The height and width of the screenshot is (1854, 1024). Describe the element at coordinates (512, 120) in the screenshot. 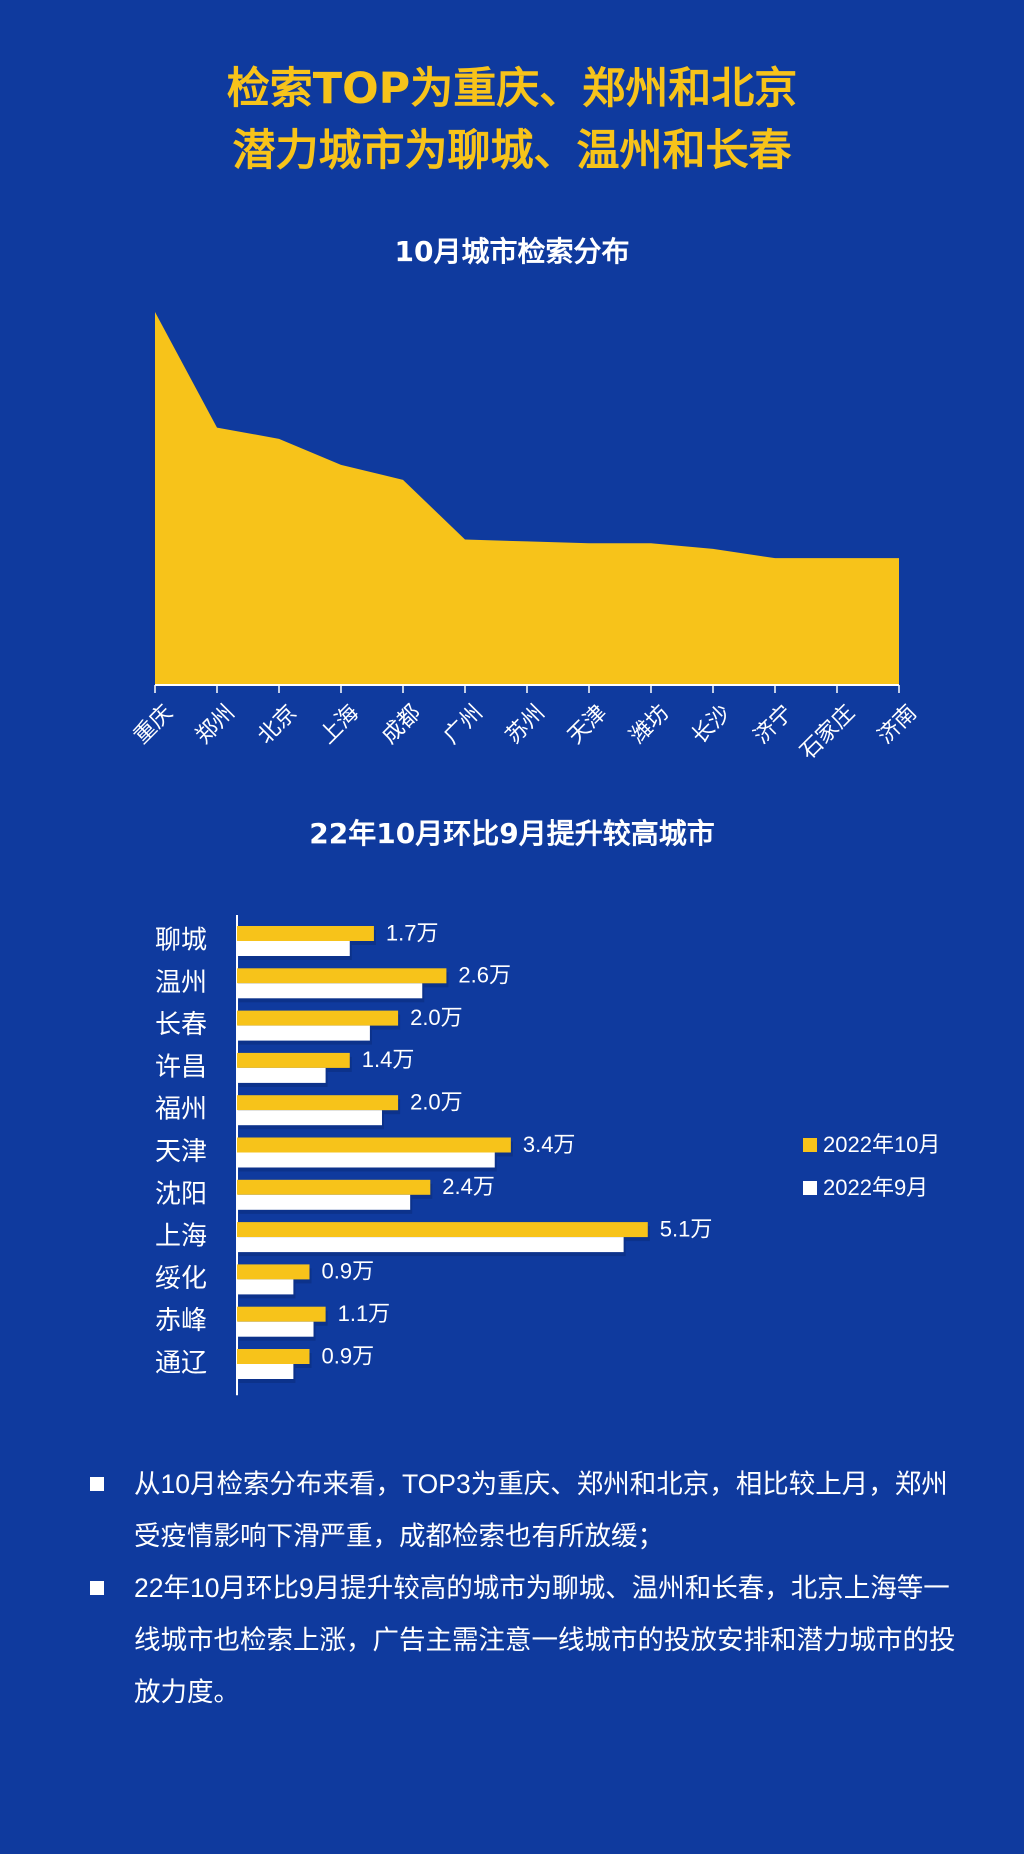

I see `headline: 检索TOP为重庆、郑州和北京 潜力城市为聊城、温州和长春` at that location.